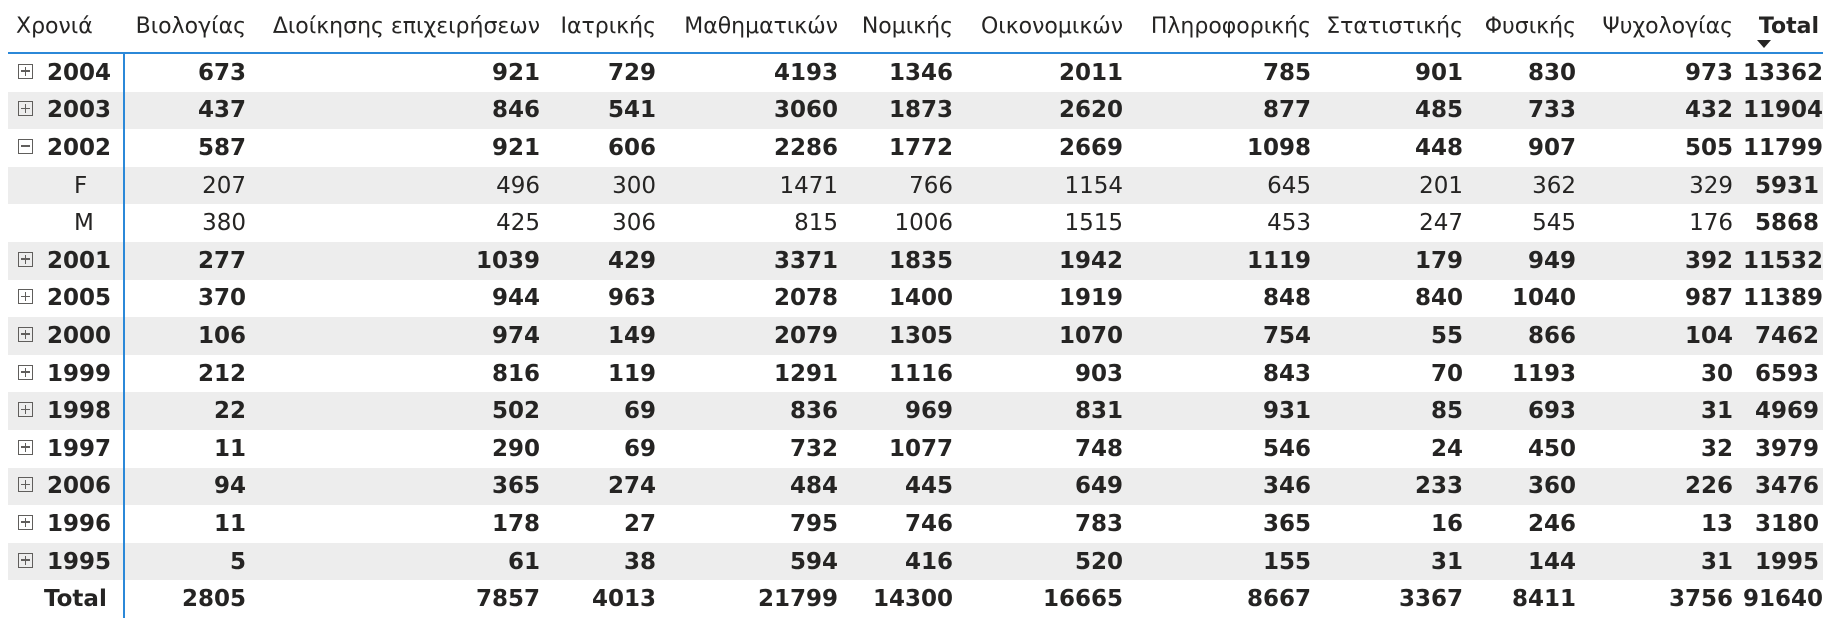 The image size is (1831, 626). I want to click on value-cell: 13, so click(1716, 523).